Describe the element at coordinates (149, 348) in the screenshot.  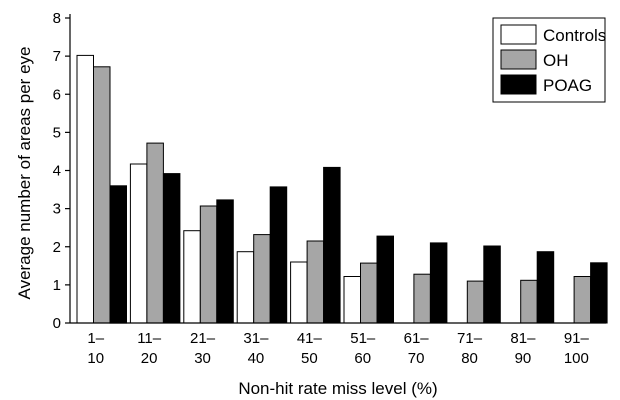
I see `x-tick-label-2: 11– 20` at that location.